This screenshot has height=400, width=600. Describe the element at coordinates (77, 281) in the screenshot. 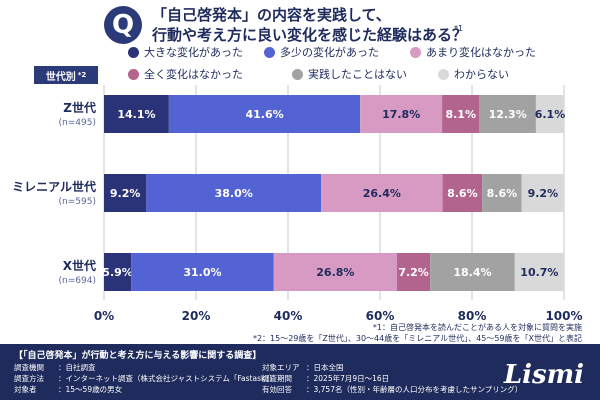

I see `category-n-2: (n=694)` at that location.